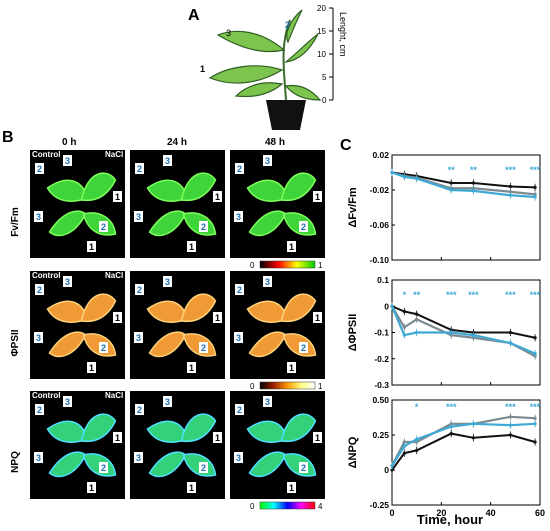 The width and height of the screenshot is (550, 531). I want to click on colorbar-min: 0, so click(252, 265).